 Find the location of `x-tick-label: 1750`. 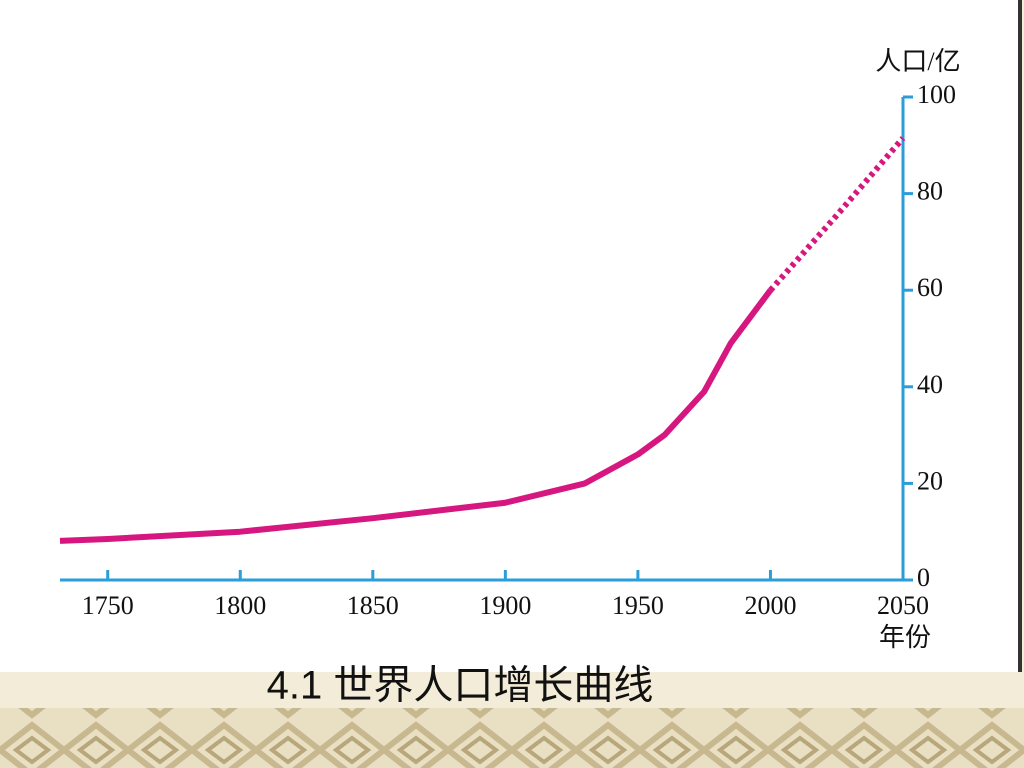

x-tick-label: 1750 is located at coordinates (108, 605).